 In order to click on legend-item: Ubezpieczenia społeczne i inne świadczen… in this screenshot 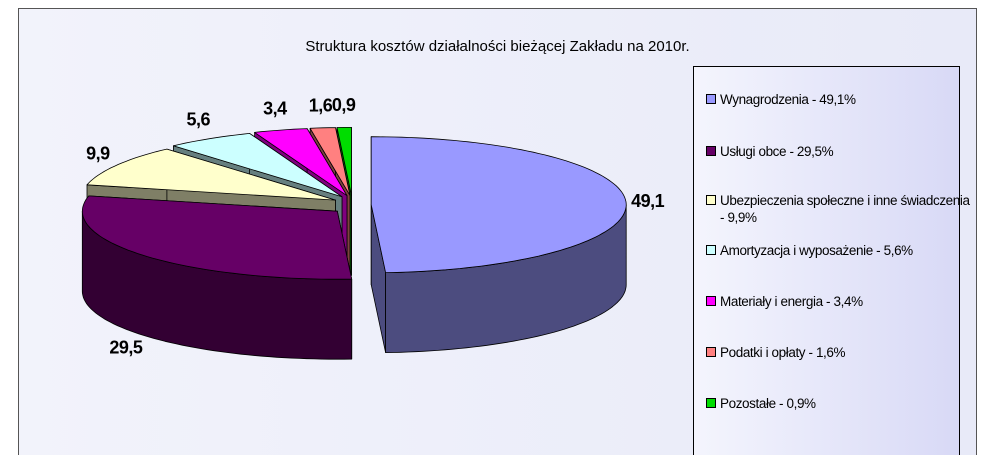, I will do `click(838, 209)`.